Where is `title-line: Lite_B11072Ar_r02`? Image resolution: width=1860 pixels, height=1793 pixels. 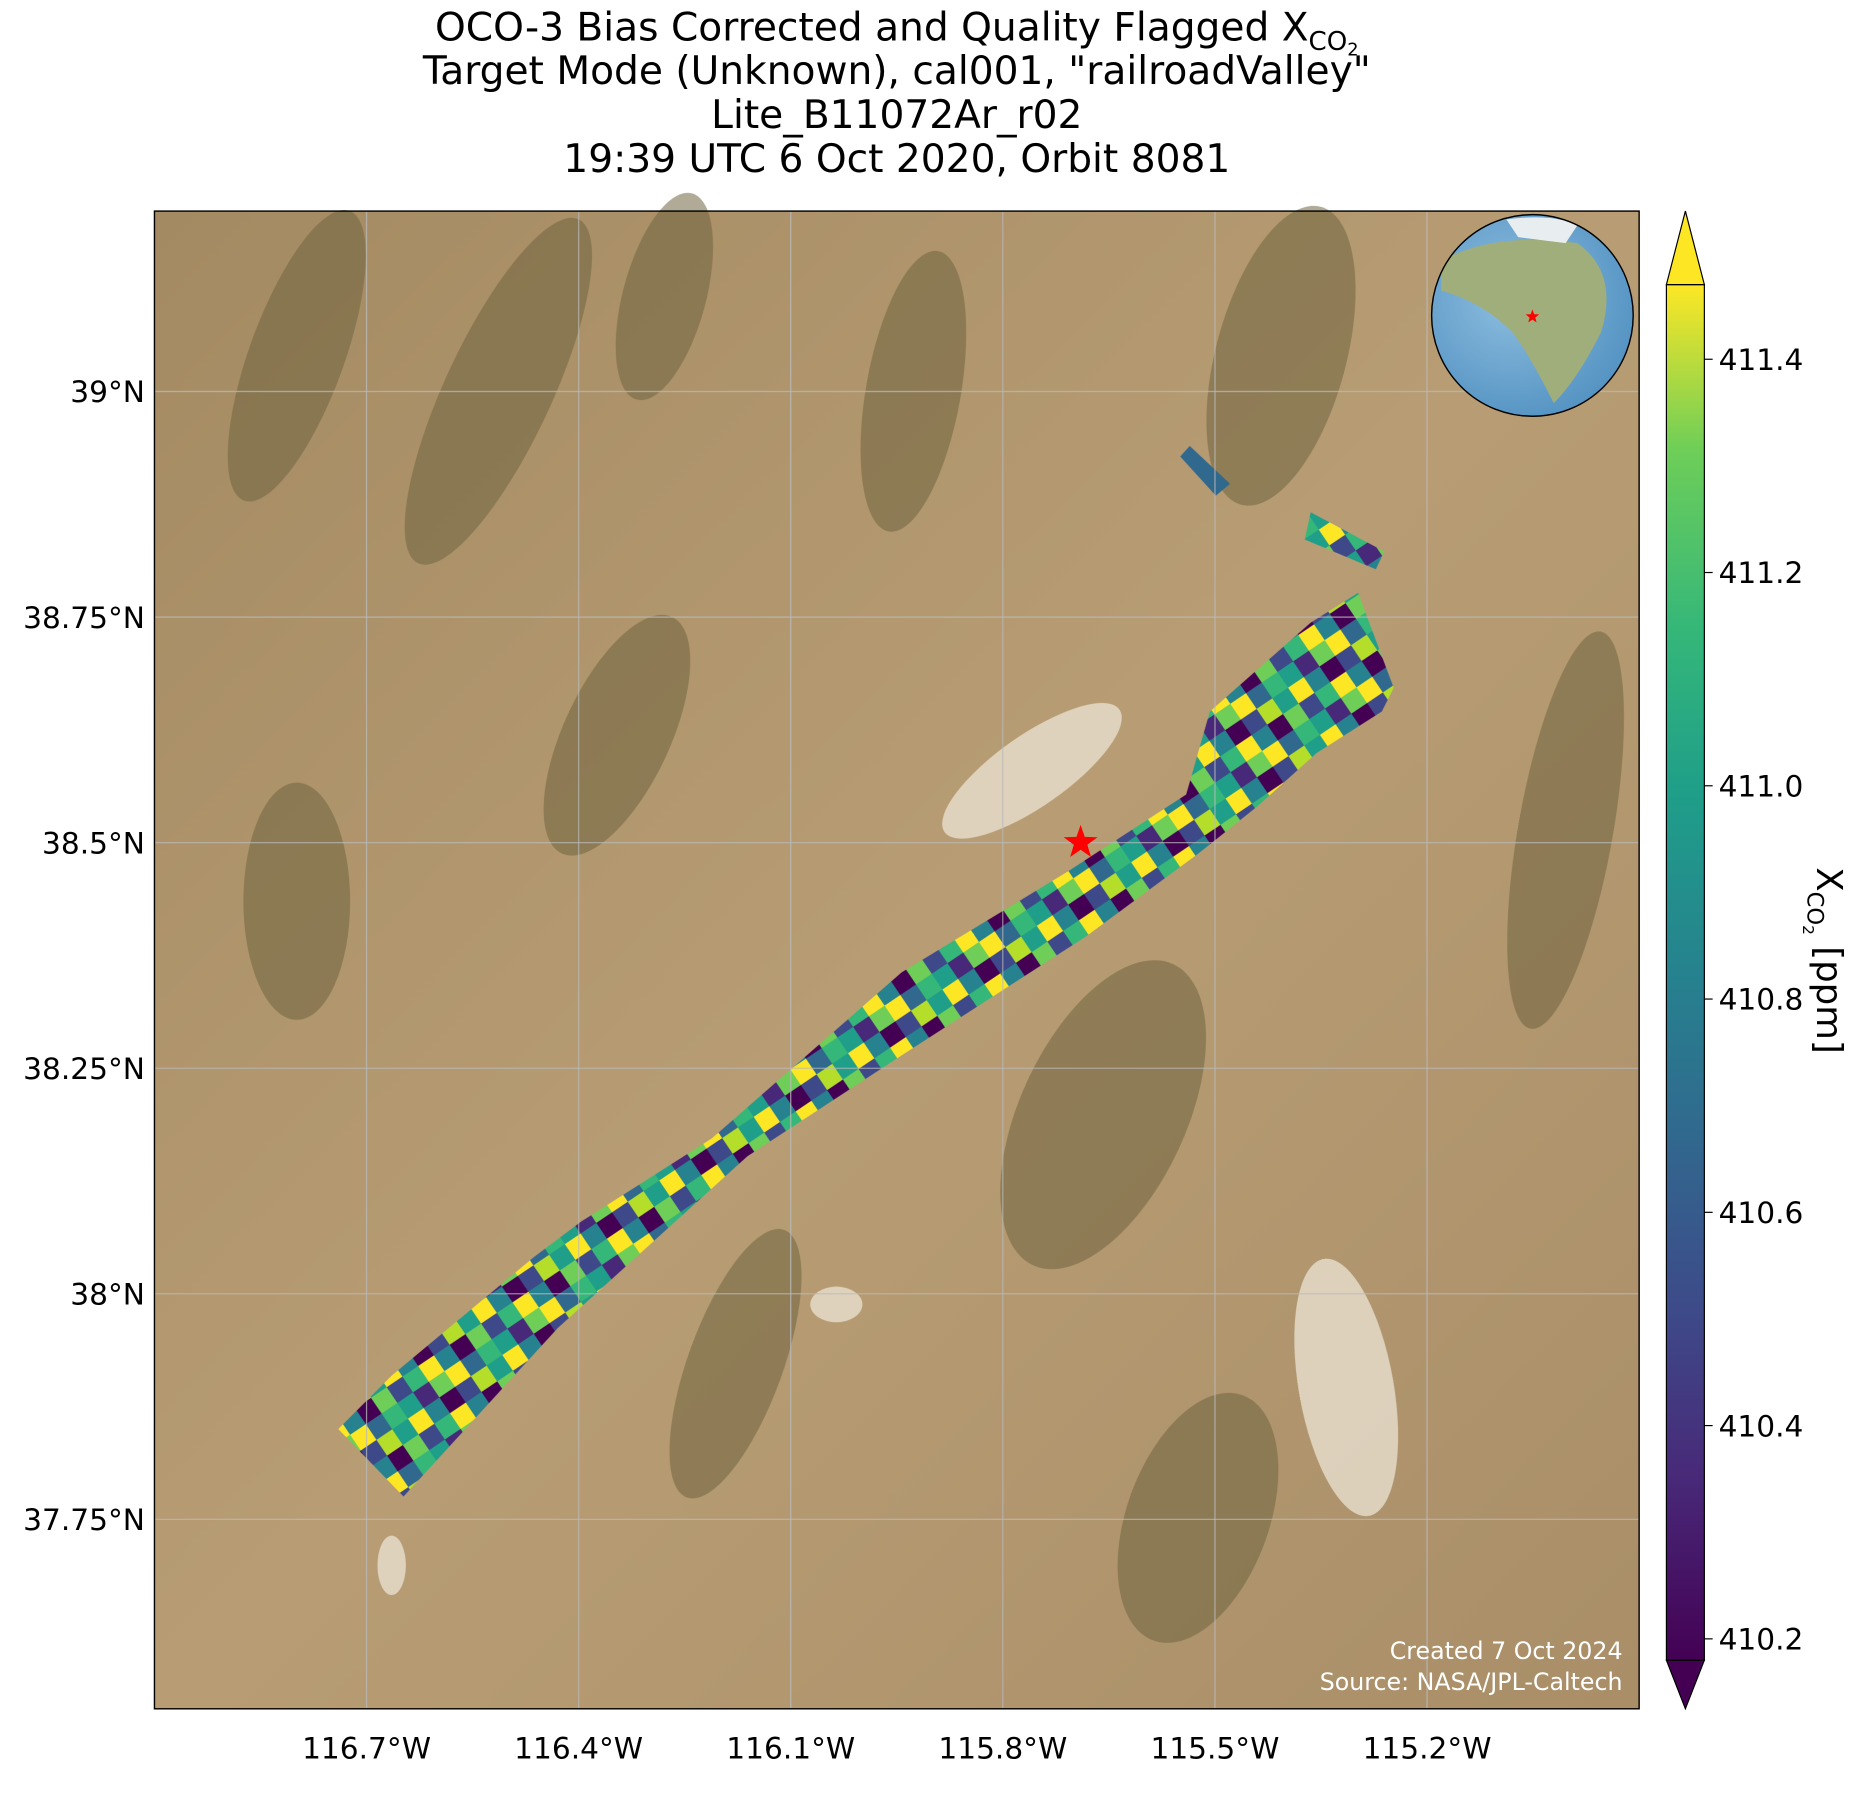 title-line: Lite_B11072Ar_r02 is located at coordinates (896, 115).